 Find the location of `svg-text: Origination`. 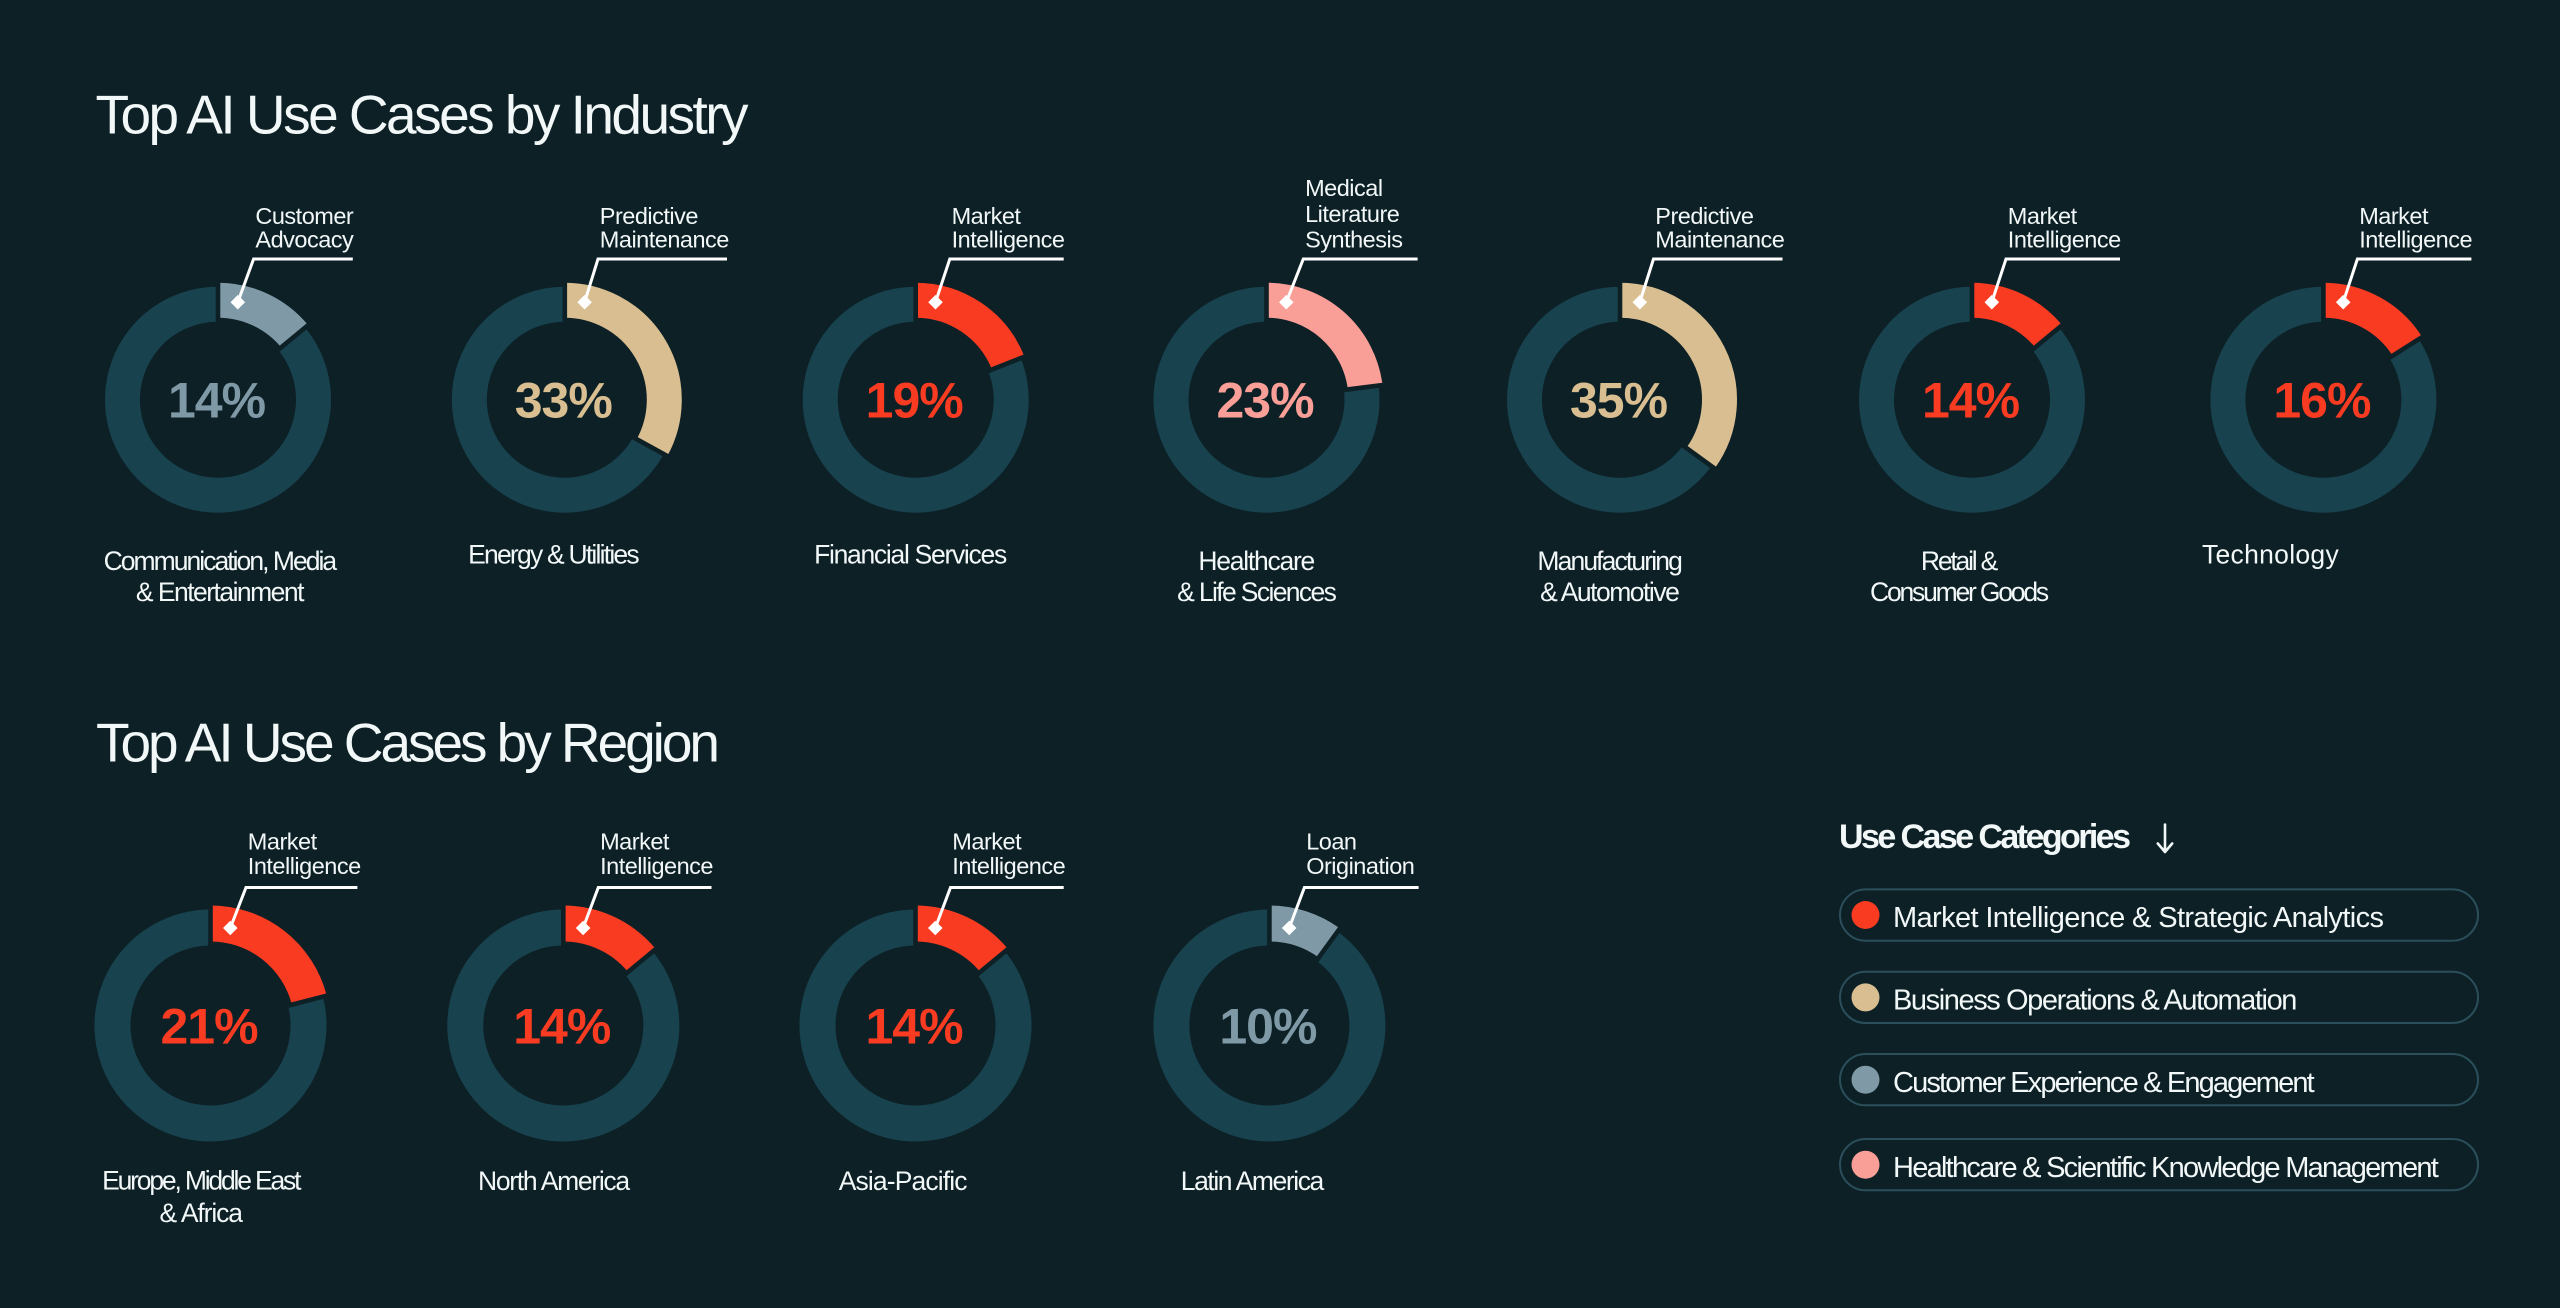

svg-text: Origination is located at coordinates (1360, 866).